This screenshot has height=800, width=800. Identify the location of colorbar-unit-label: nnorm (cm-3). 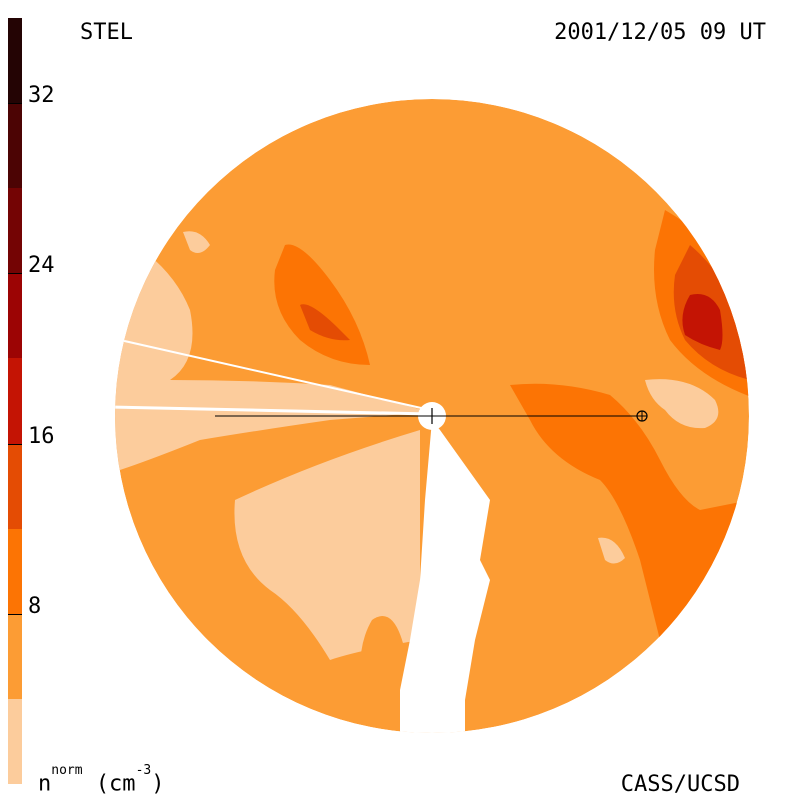
(101, 780).